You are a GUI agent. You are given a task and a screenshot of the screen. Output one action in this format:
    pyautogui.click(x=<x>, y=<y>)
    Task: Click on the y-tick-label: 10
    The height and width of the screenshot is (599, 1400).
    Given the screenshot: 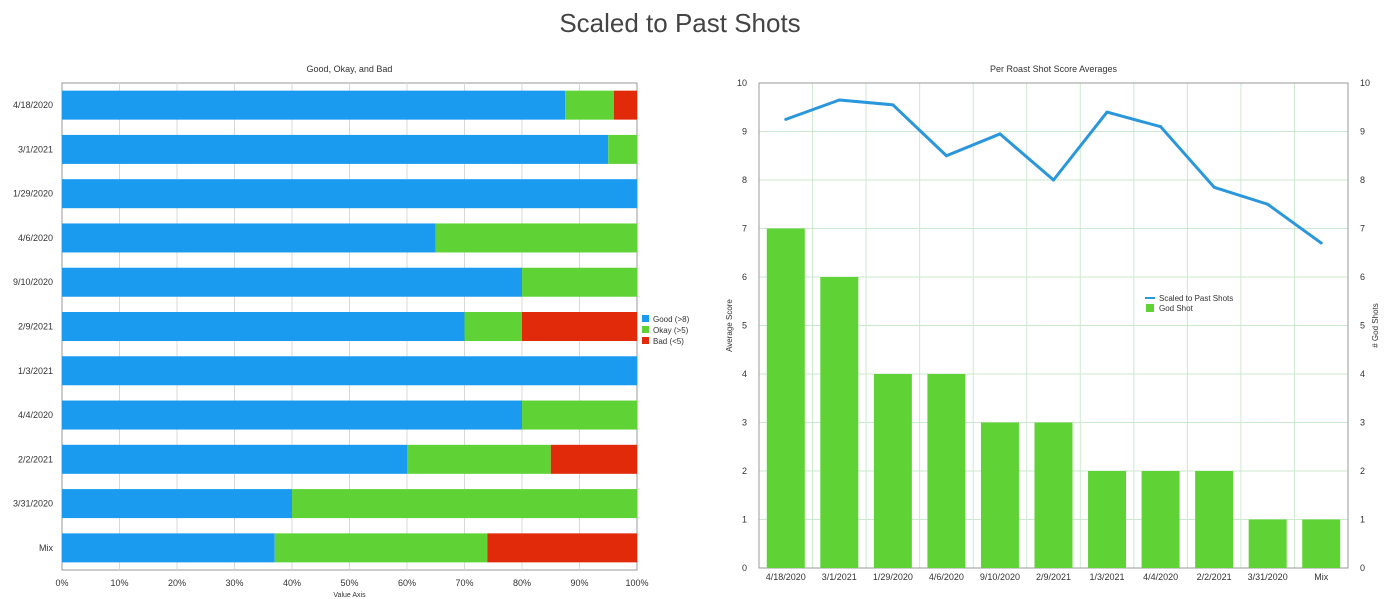 What is the action you would take?
    pyautogui.click(x=742, y=83)
    